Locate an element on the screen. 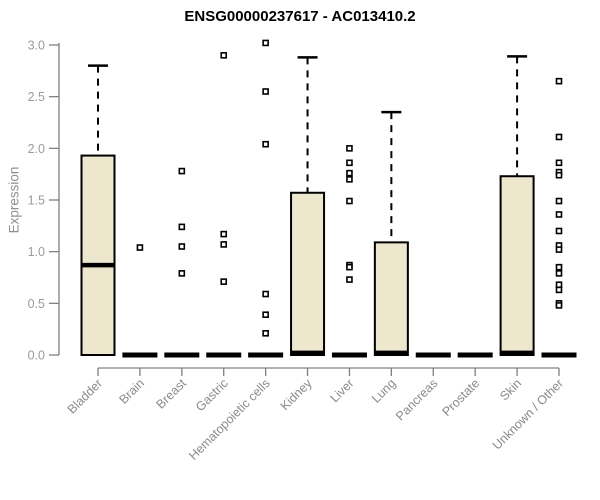  y-tick-label: 0.0 is located at coordinates (36, 356).